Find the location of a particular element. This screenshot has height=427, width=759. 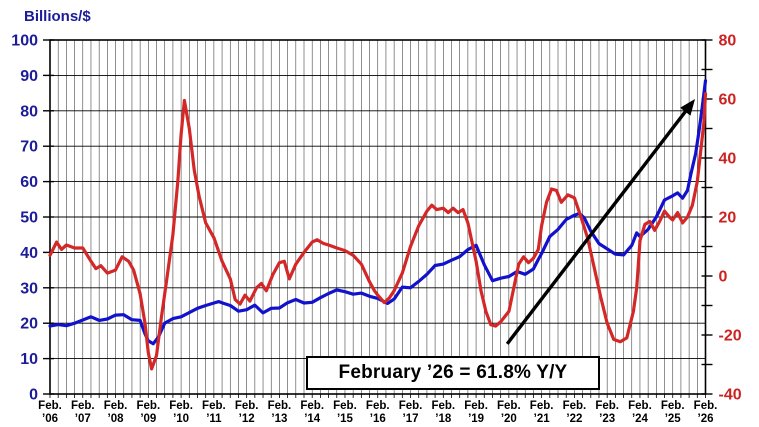

x-axis-label-year: ’20 is located at coordinates (509, 419).